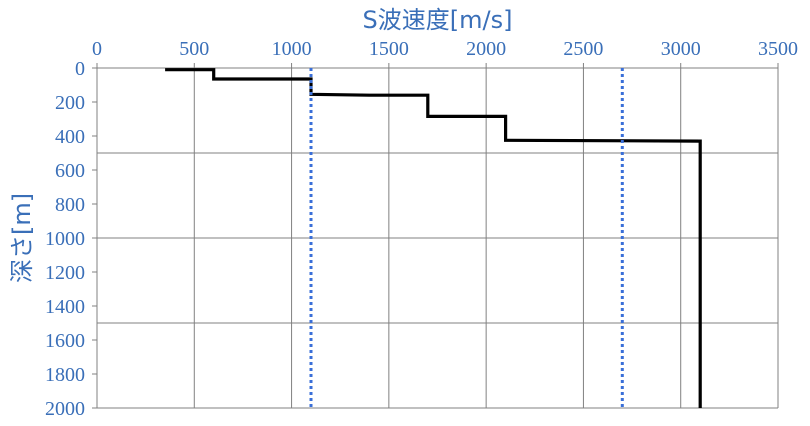  I want to click on x-tick-label: 500, so click(194, 49).